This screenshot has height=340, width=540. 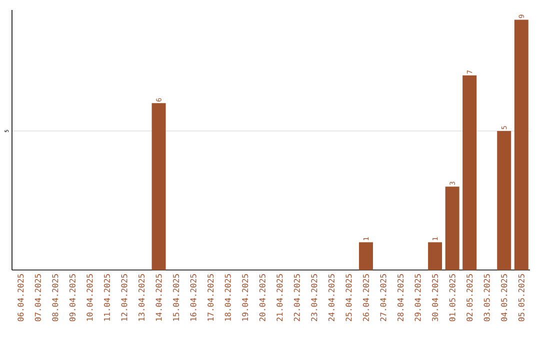 What do you see at coordinates (297, 298) in the screenshot?
I see `x-tick-label: 22.04.2025` at bounding box center [297, 298].